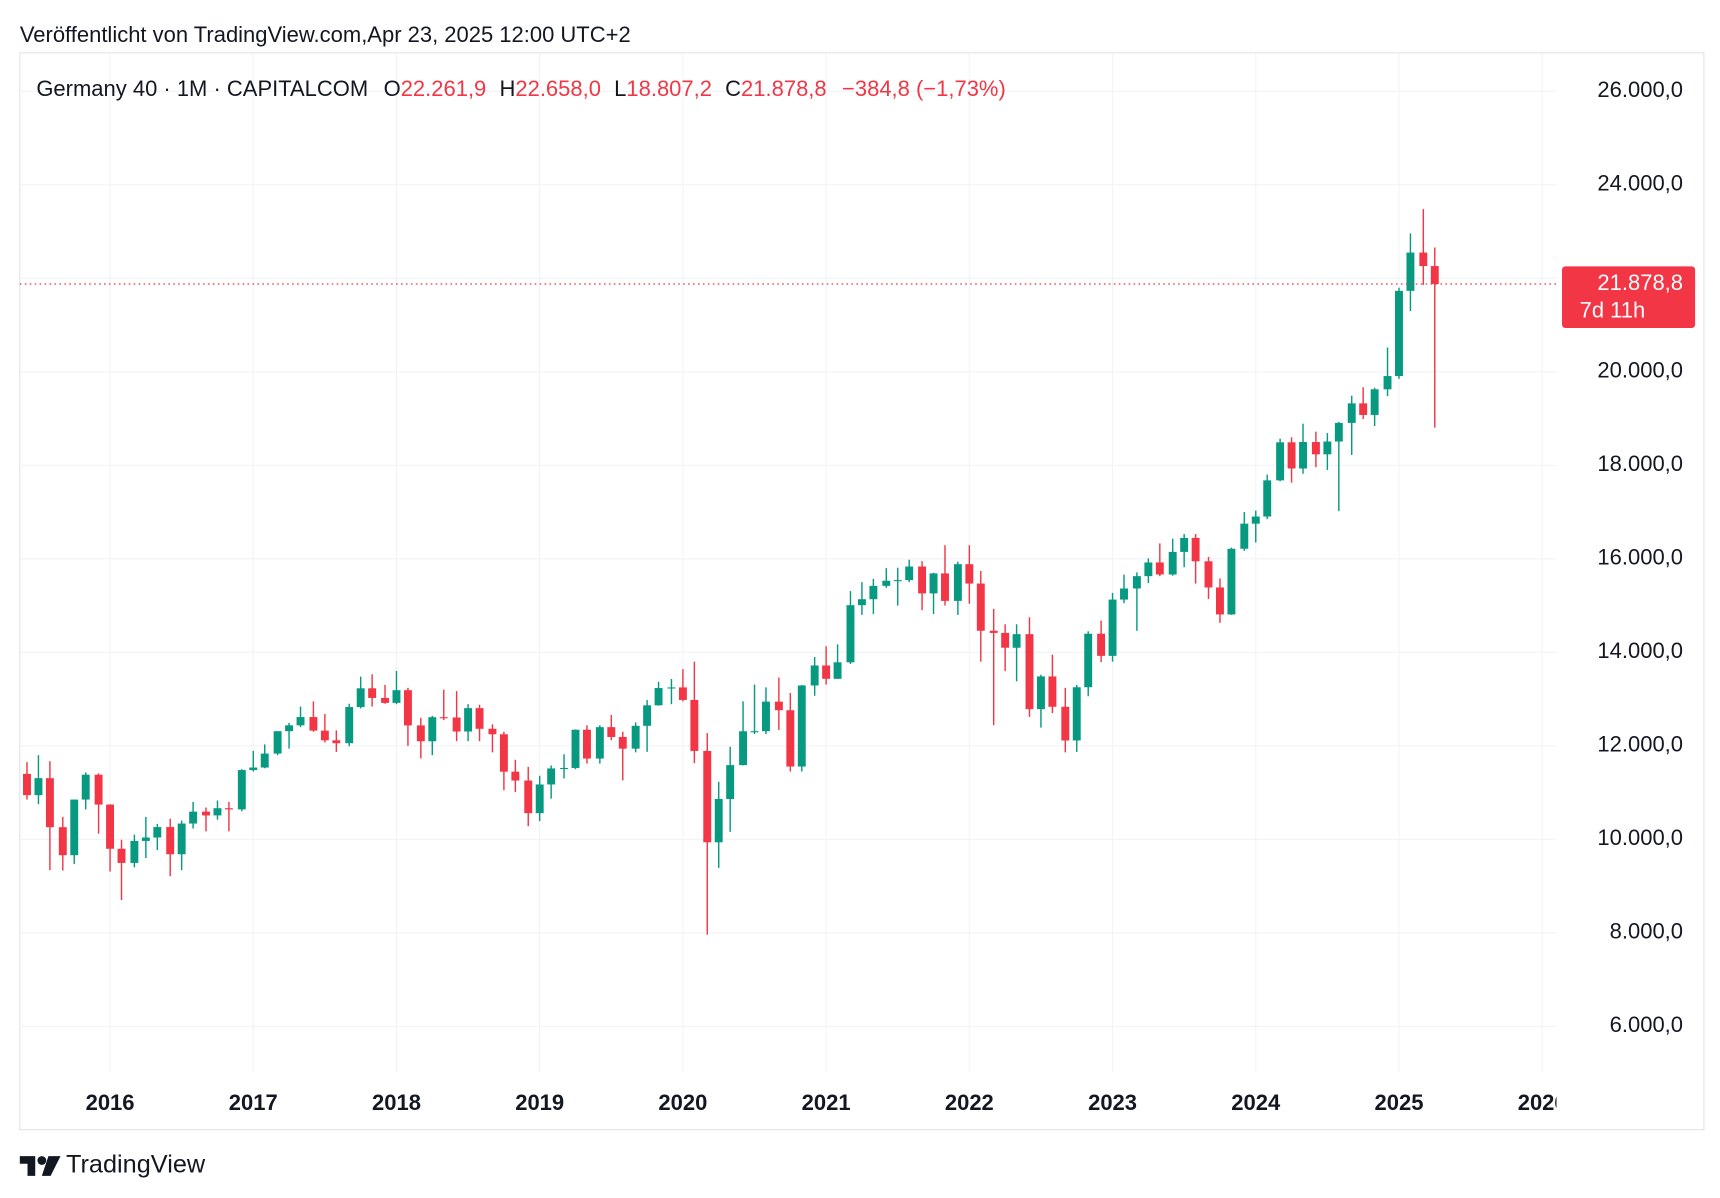  I want to click on y-tick-label: 10.000,0, so click(1640, 837).